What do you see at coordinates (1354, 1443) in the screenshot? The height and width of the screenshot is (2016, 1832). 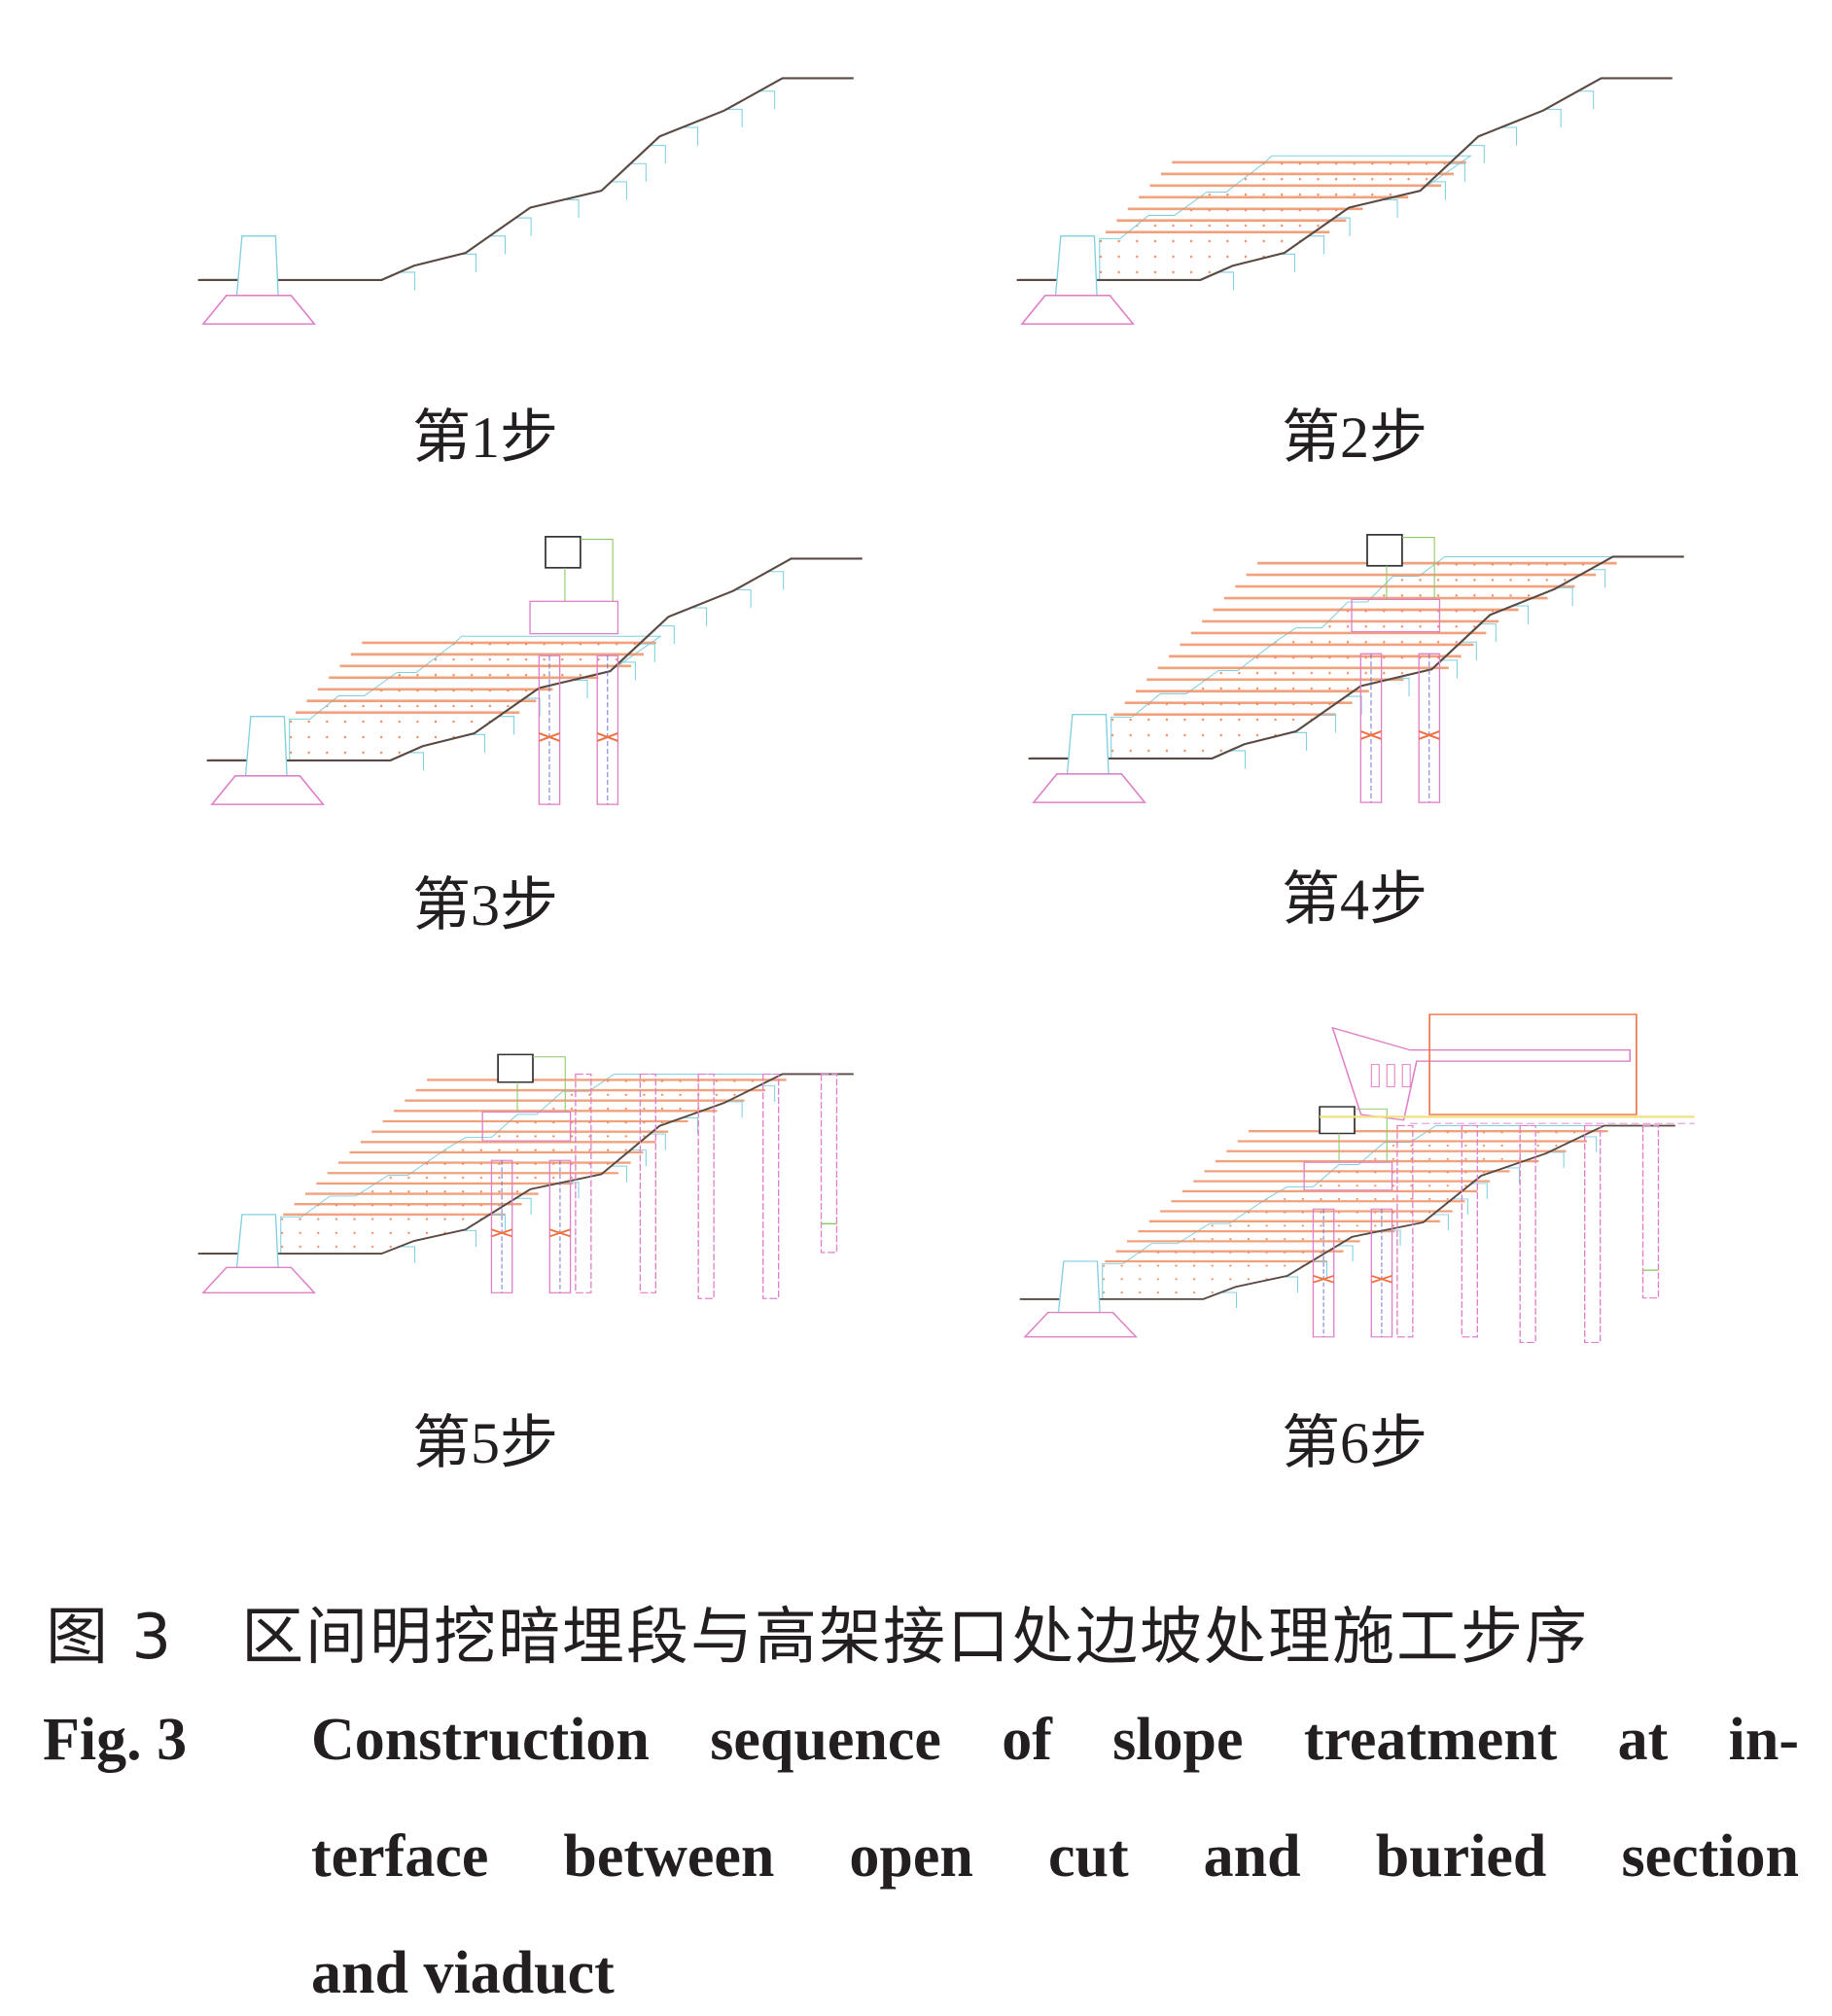 I see `step-6-label: 第6步` at bounding box center [1354, 1443].